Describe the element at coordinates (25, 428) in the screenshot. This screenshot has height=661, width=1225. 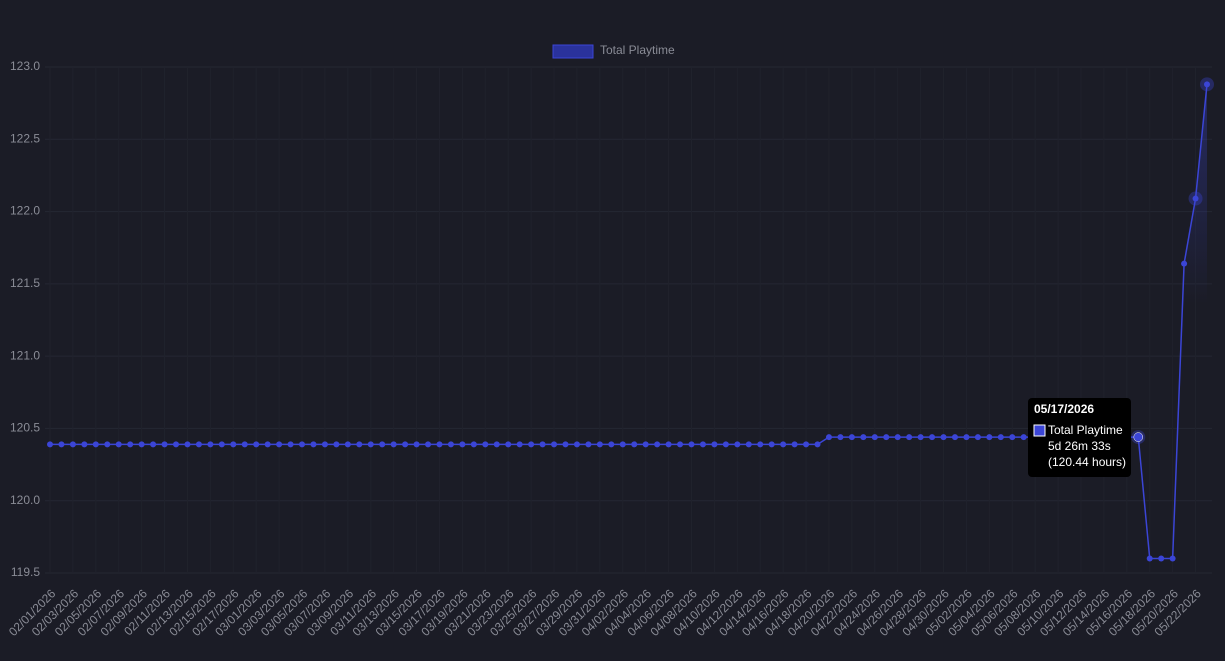
I see `y-tick-label: 120.5` at that location.